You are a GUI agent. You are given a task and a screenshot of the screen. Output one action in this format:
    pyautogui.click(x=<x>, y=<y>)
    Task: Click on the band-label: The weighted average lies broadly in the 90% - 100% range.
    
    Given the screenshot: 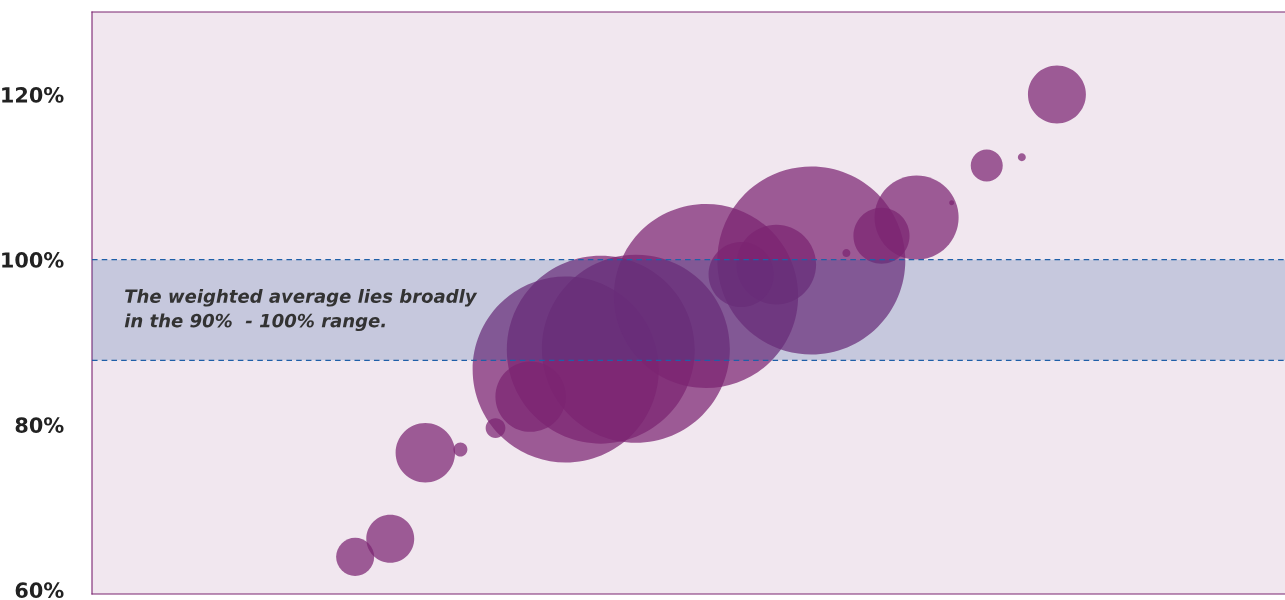 What is the action you would take?
    pyautogui.click(x=301, y=310)
    